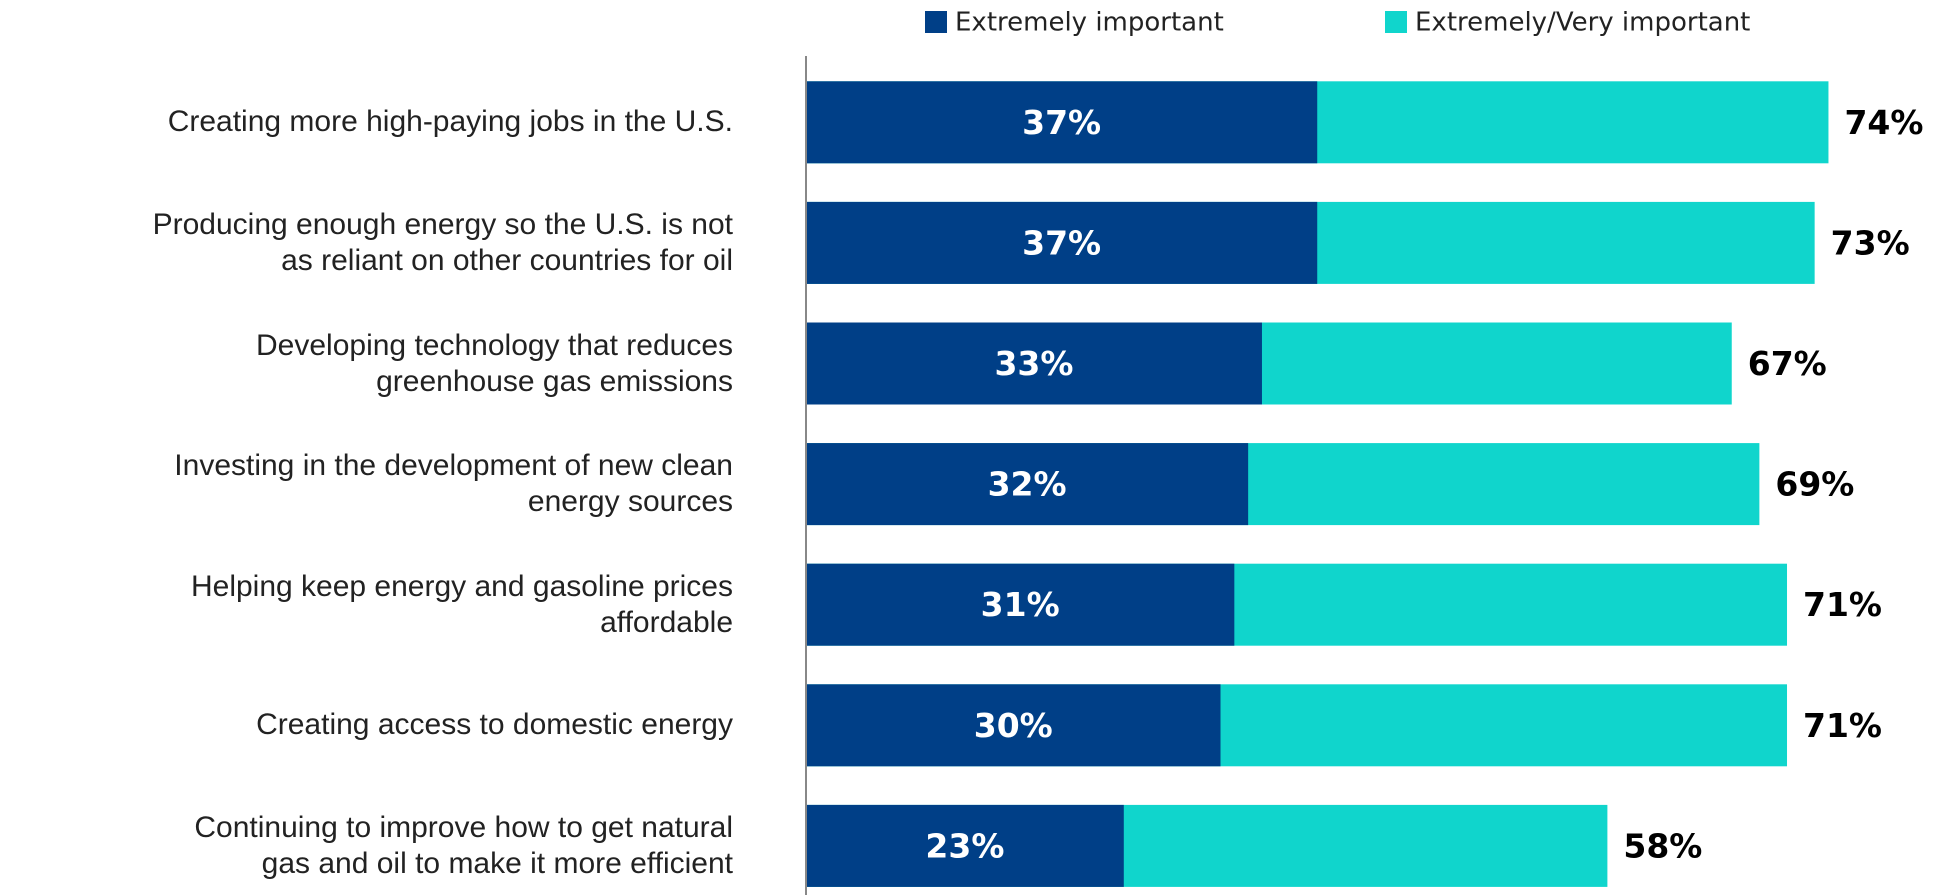 The width and height of the screenshot is (1939, 895). Describe the element at coordinates (1870, 242) in the screenshot. I see `value-label: 73%` at that location.